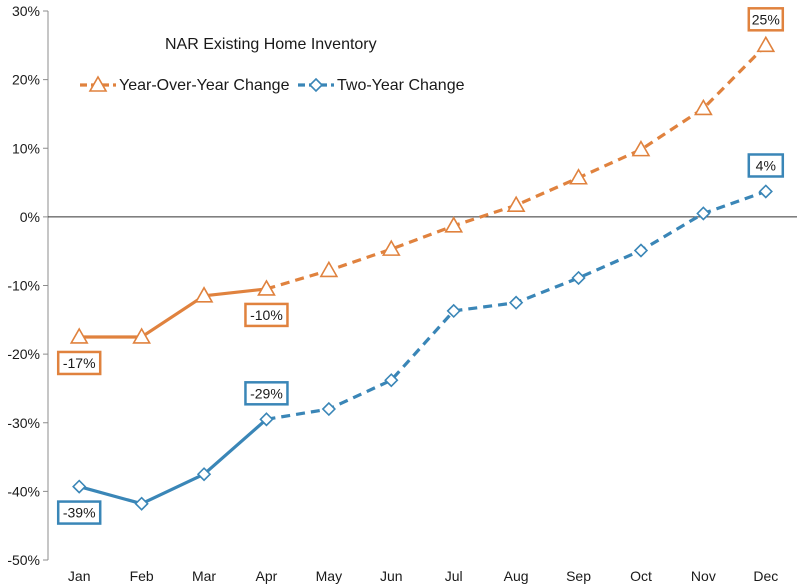 The width and height of the screenshot is (800, 587). Describe the element at coordinates (641, 576) in the screenshot. I see `x-tick-label: Oct` at that location.